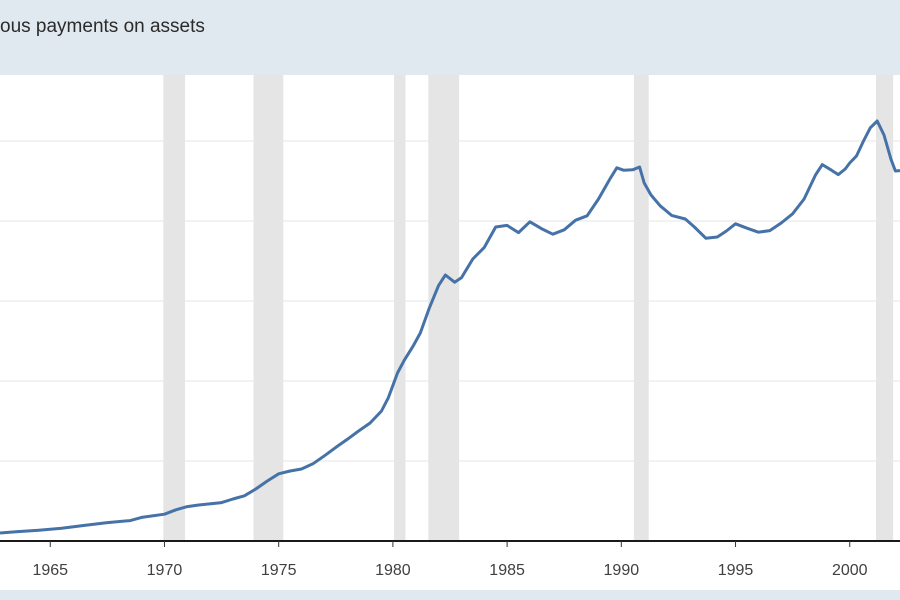 This screenshot has width=900, height=600. I want to click on x-tick-label: 1975, so click(279, 570).